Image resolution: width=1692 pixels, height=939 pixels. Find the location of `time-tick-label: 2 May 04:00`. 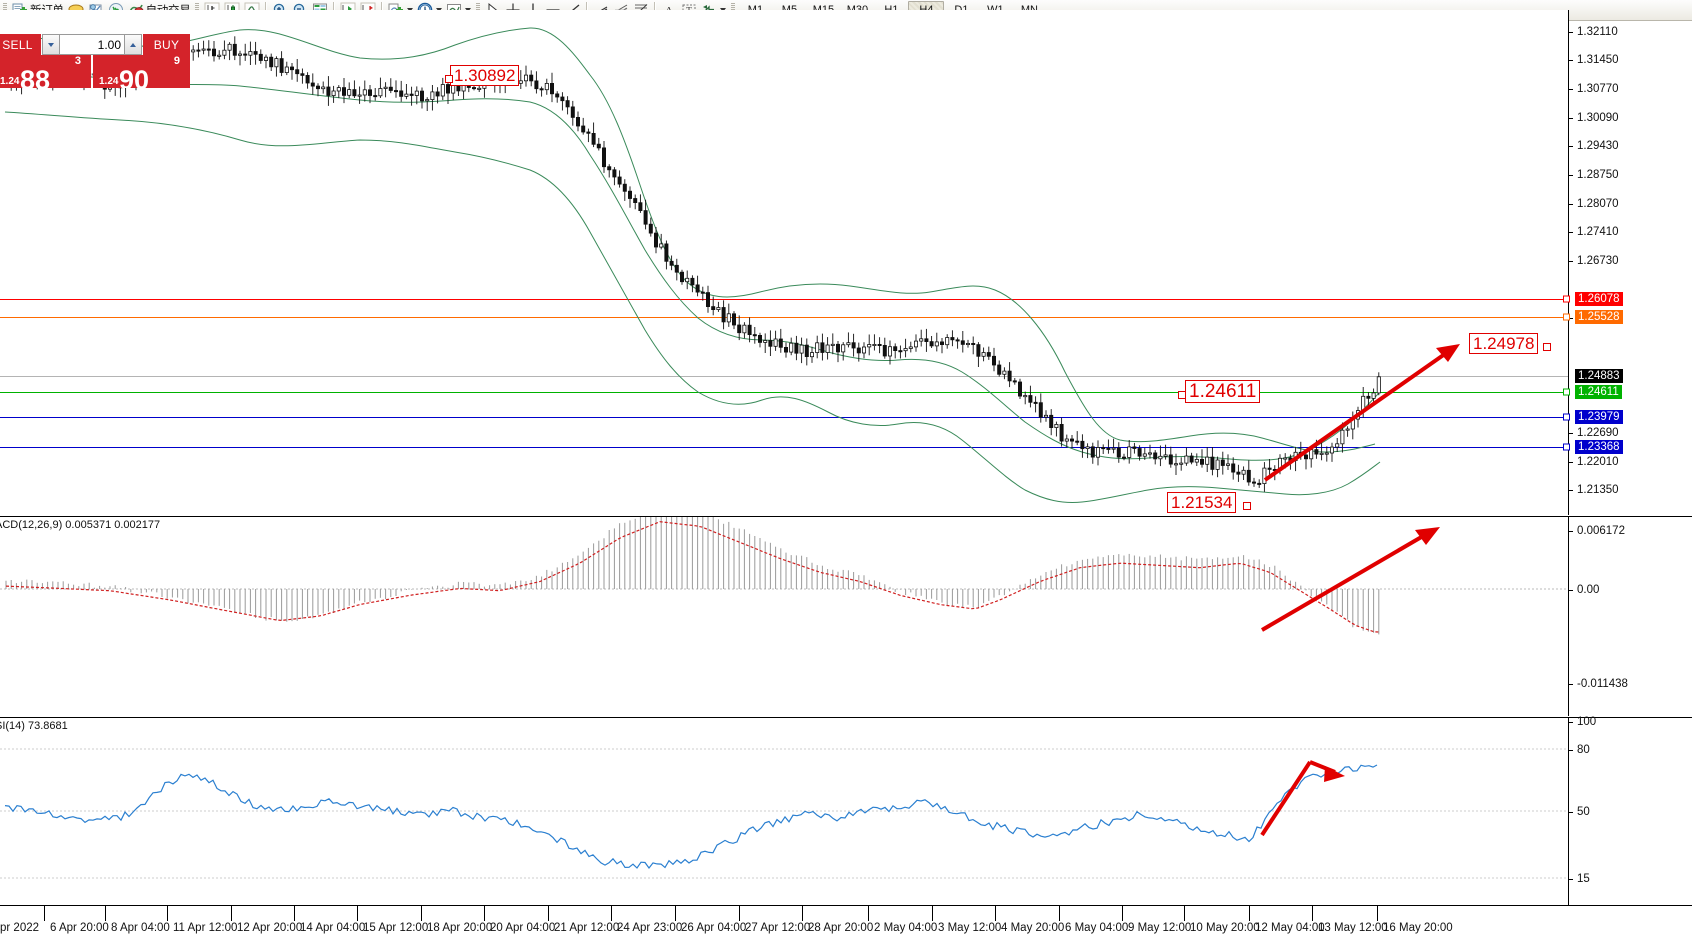

time-tick-label: 2 May 04:00 is located at coordinates (906, 928).